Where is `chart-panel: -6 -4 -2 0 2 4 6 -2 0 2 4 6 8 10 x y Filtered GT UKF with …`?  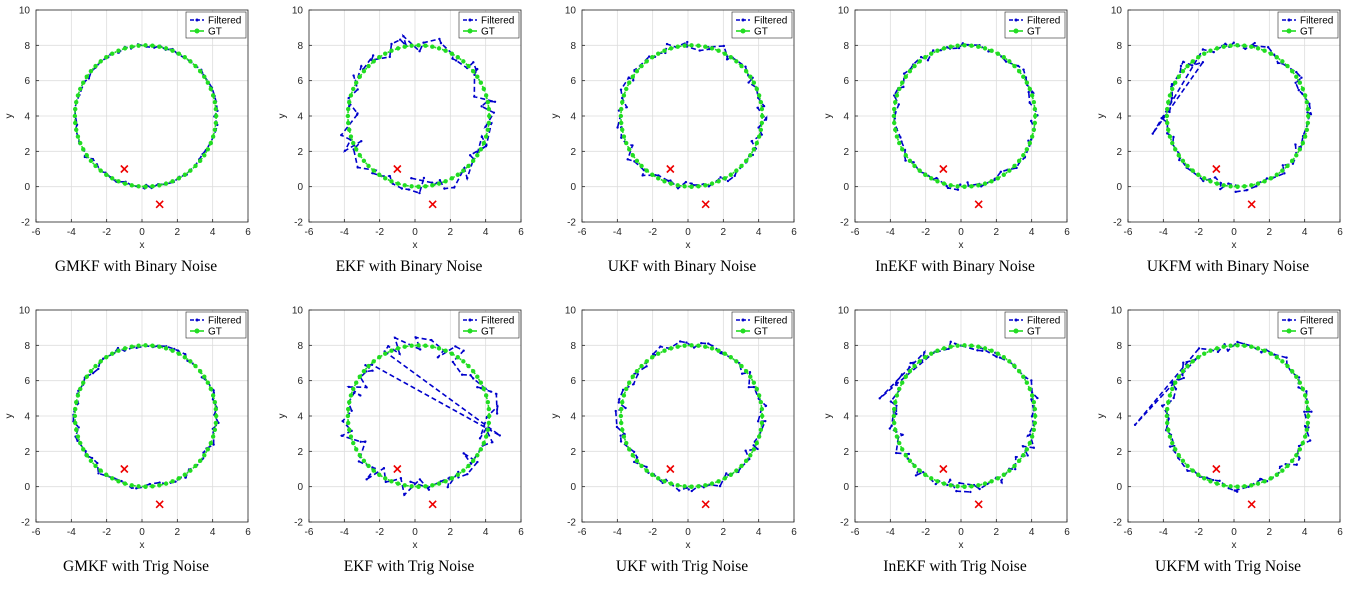 chart-panel: -6 -4 -2 0 2 4 6 -2 0 2 4 6 8 10 x y Filtered GT UKF with … is located at coordinates (682, 445).